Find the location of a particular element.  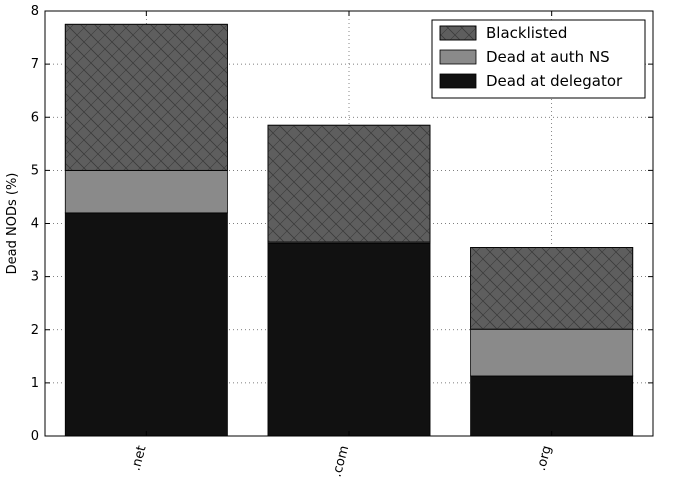

bar-net-dead-at-auth-ns is located at coordinates (146, 191).